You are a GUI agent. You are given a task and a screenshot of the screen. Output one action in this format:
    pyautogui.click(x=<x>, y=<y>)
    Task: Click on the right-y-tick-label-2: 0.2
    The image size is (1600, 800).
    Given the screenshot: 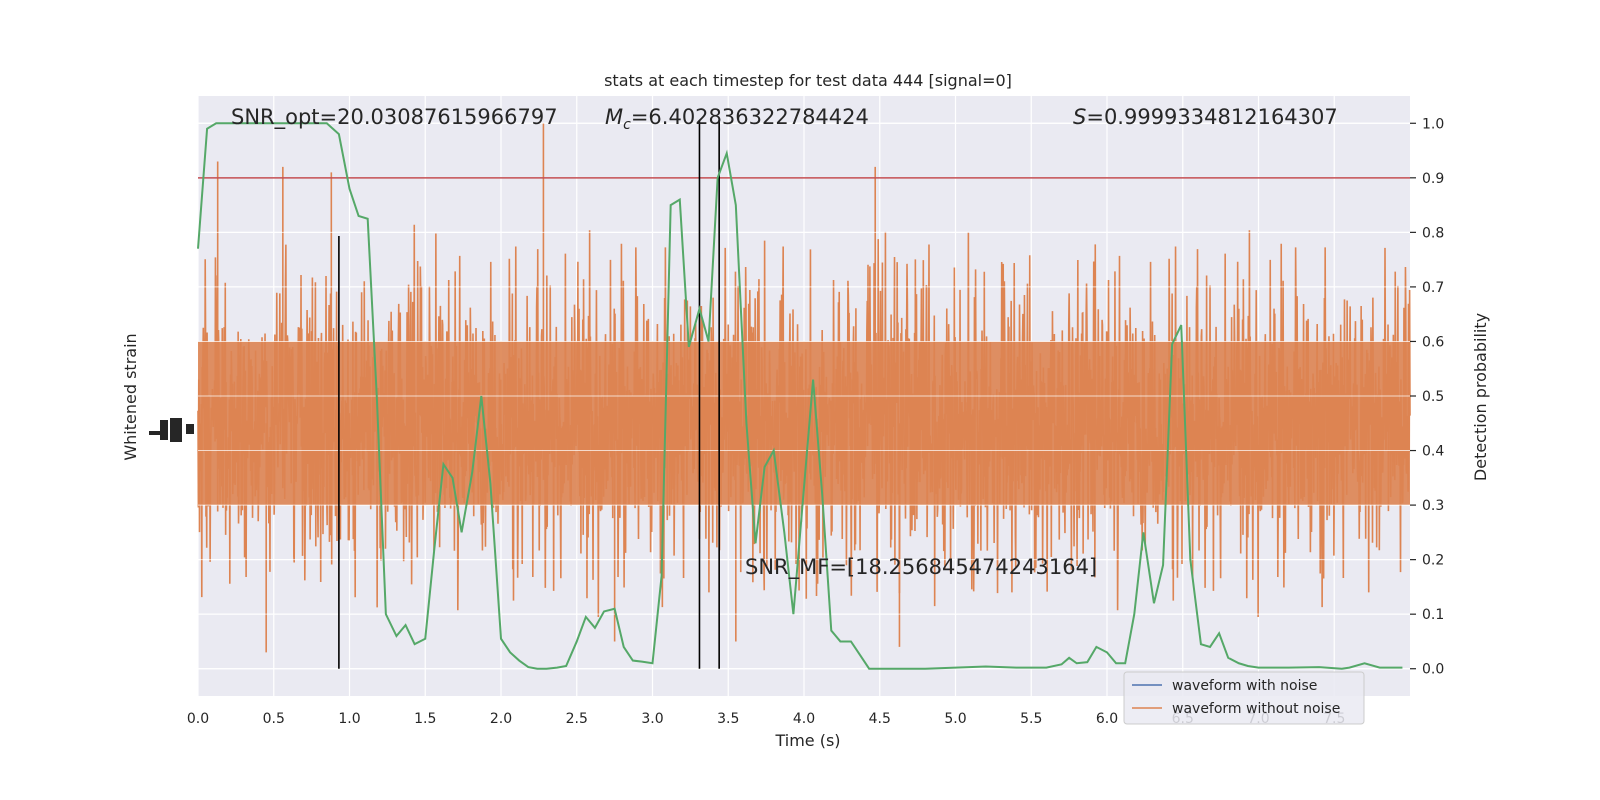 What is the action you would take?
    pyautogui.click(x=1433, y=561)
    